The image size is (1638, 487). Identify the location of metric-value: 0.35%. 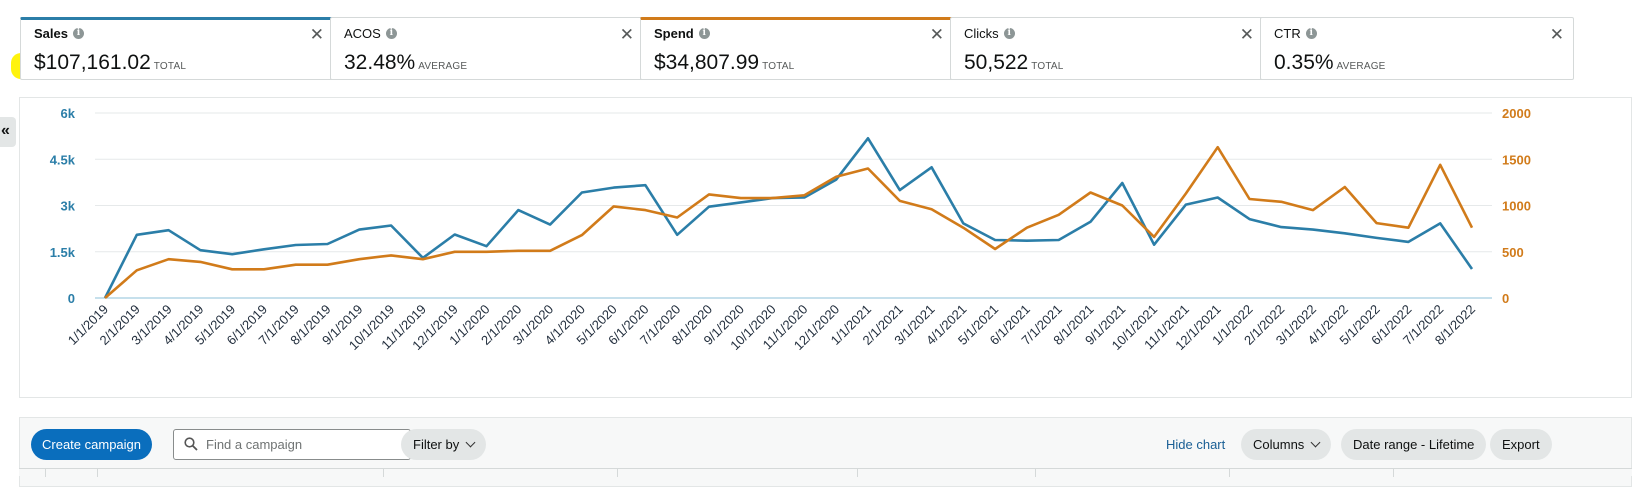
(1304, 62).